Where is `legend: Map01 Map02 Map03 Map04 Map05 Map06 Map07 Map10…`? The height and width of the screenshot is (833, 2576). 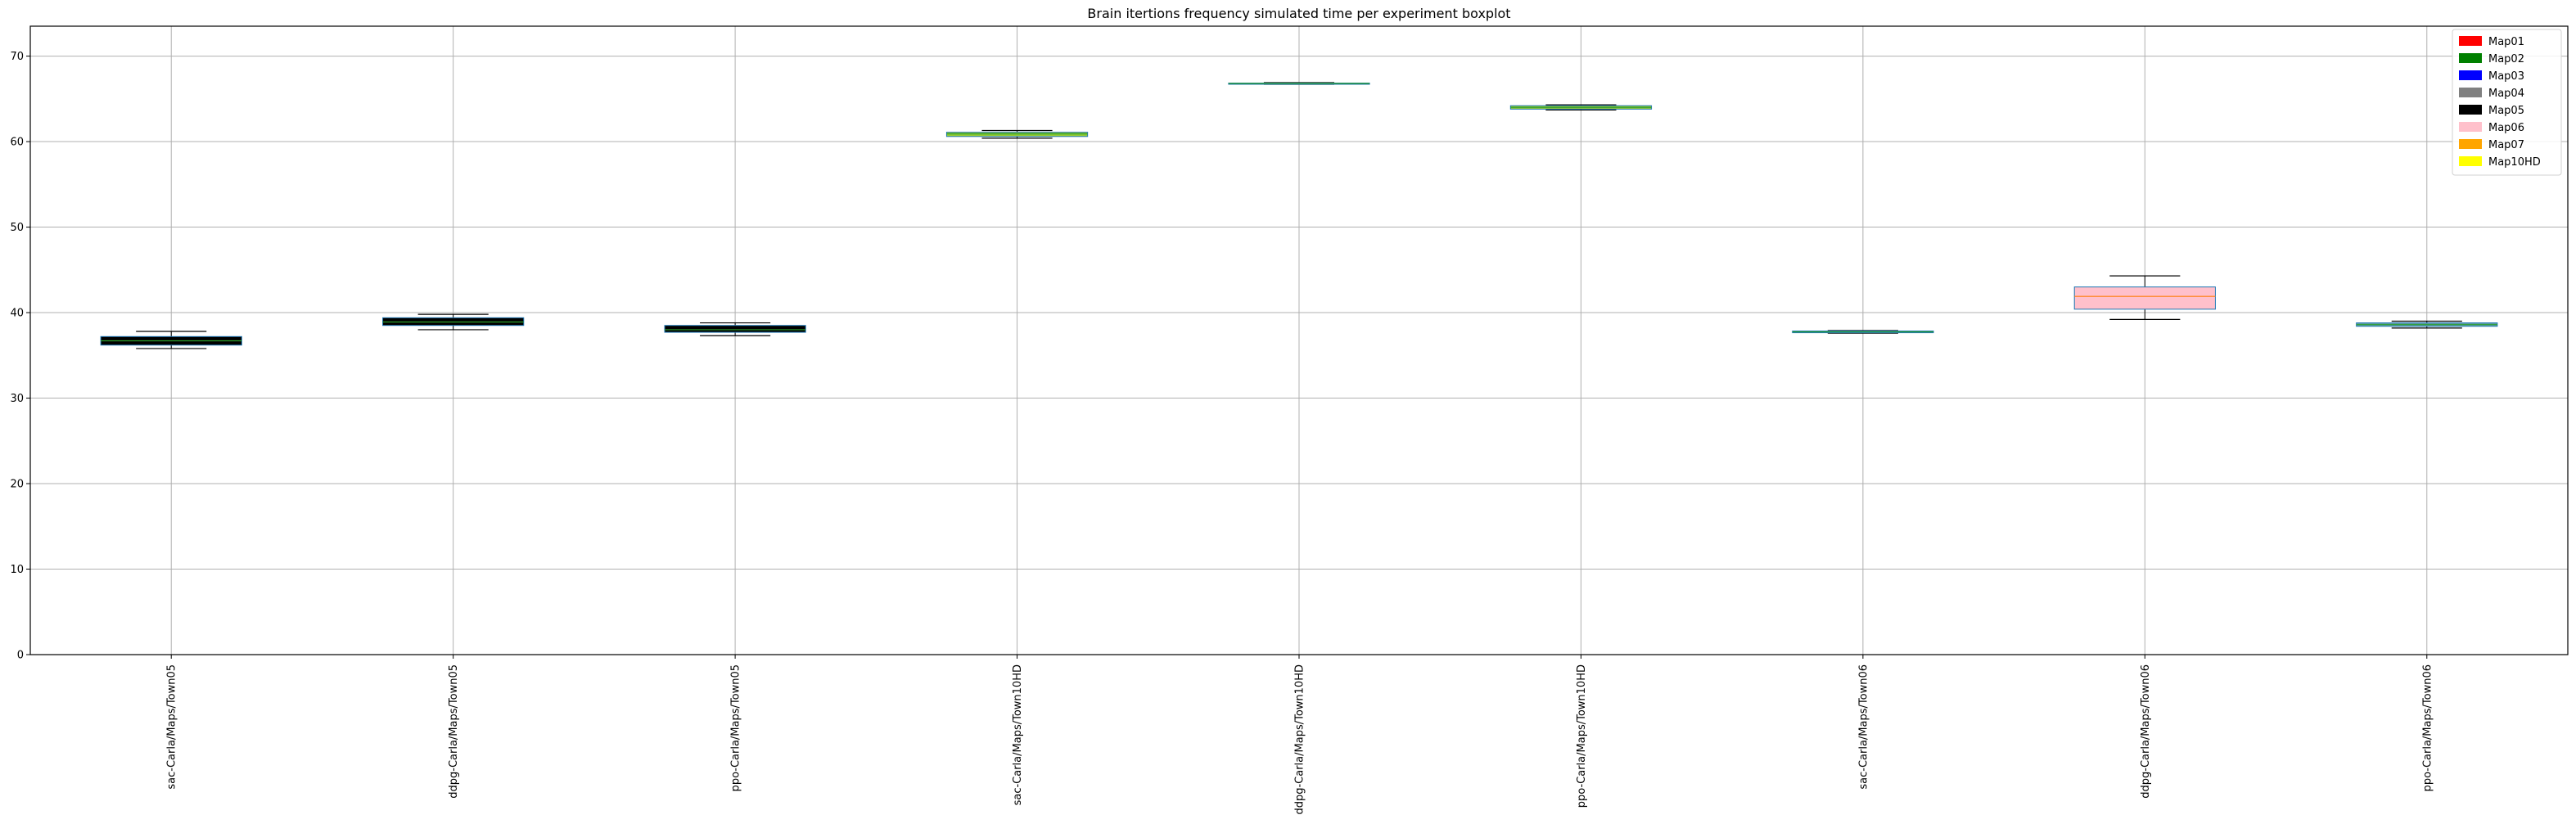
legend: Map01 Map02 Map03 Map04 Map05 Map06 Map07 Map10… is located at coordinates (2507, 102).